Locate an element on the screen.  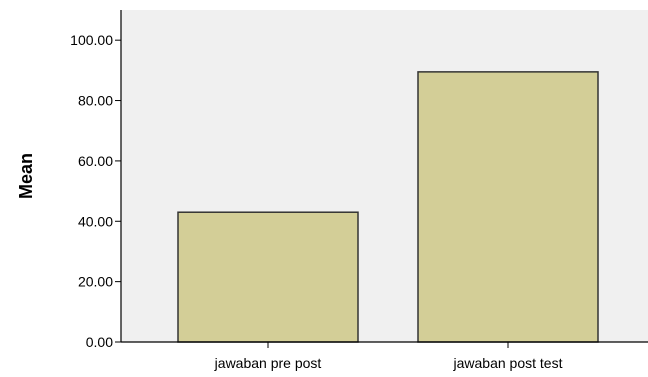
x-axis-ticks: jawaban pre post jawaban post test is located at coordinates (388, 356).